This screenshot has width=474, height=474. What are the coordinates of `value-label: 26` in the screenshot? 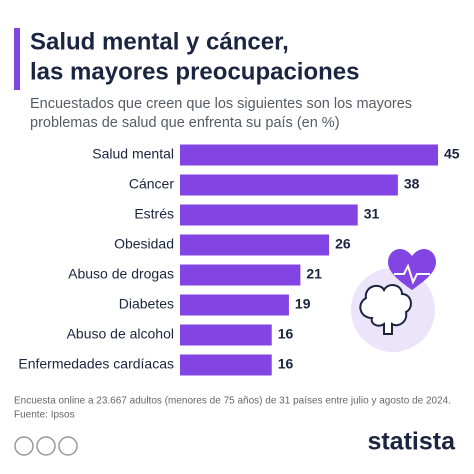 It's located at (343, 244).